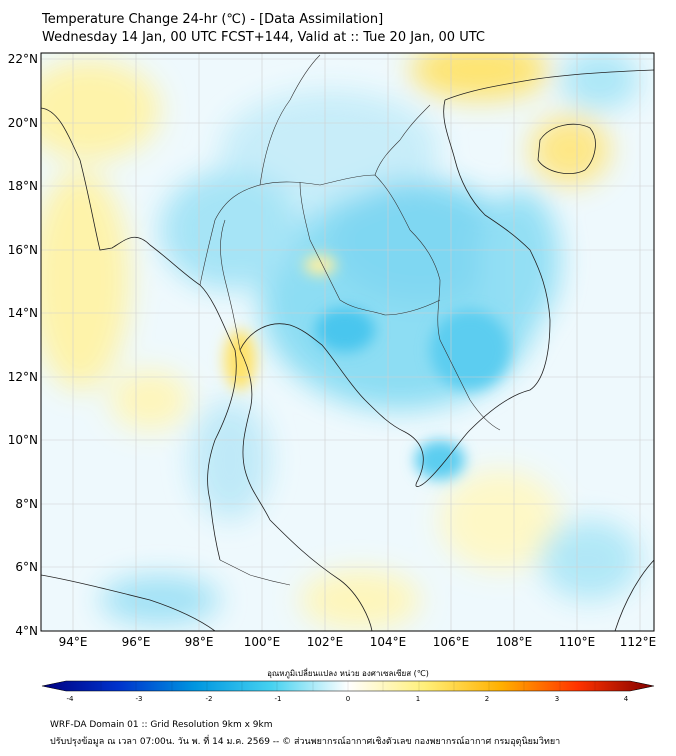 The image size is (676, 756). I want to click on lat-label-18n: 18°N, so click(23, 186).